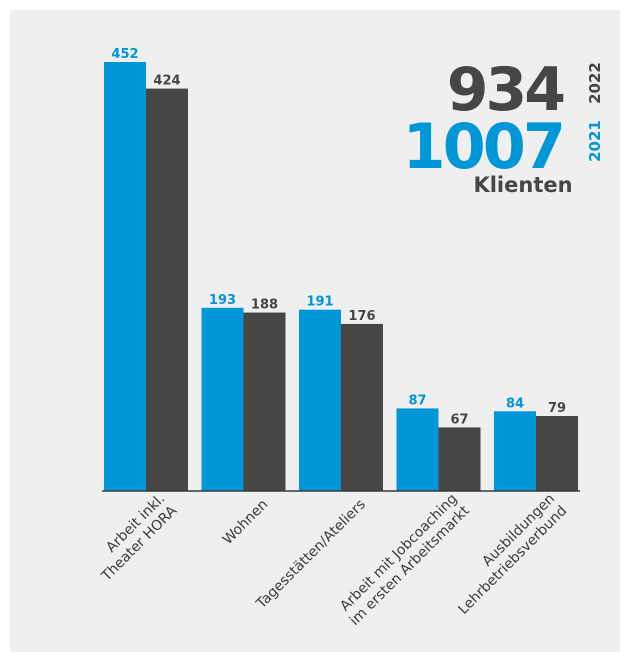  I want to click on value-label: 188, so click(264, 305).